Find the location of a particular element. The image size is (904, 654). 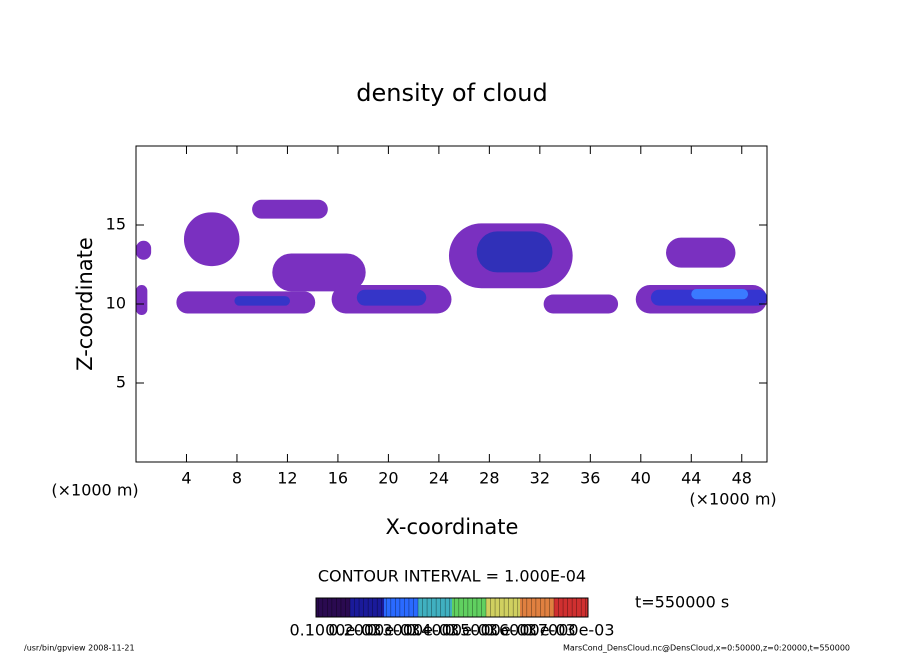

x-tick-label: 40 is located at coordinates (641, 478).